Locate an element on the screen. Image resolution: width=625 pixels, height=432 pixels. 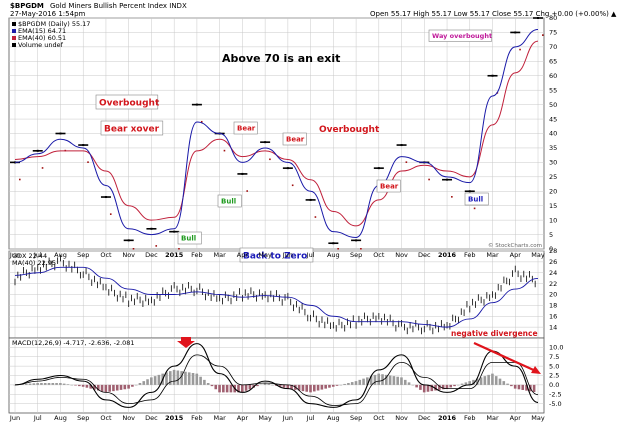
y-tick-label: 26 is located at coordinates (553, 262).